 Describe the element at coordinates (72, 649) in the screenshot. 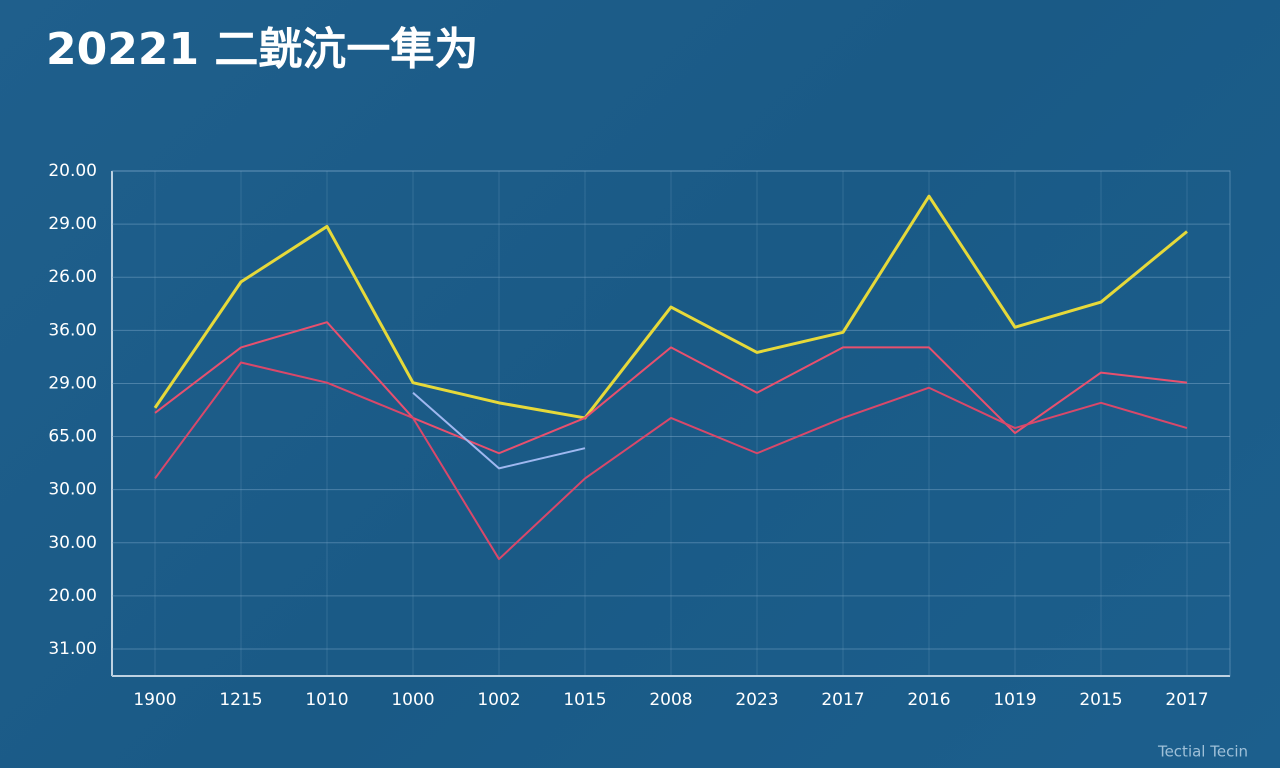

I see `y-tick-label: 31.00` at that location.